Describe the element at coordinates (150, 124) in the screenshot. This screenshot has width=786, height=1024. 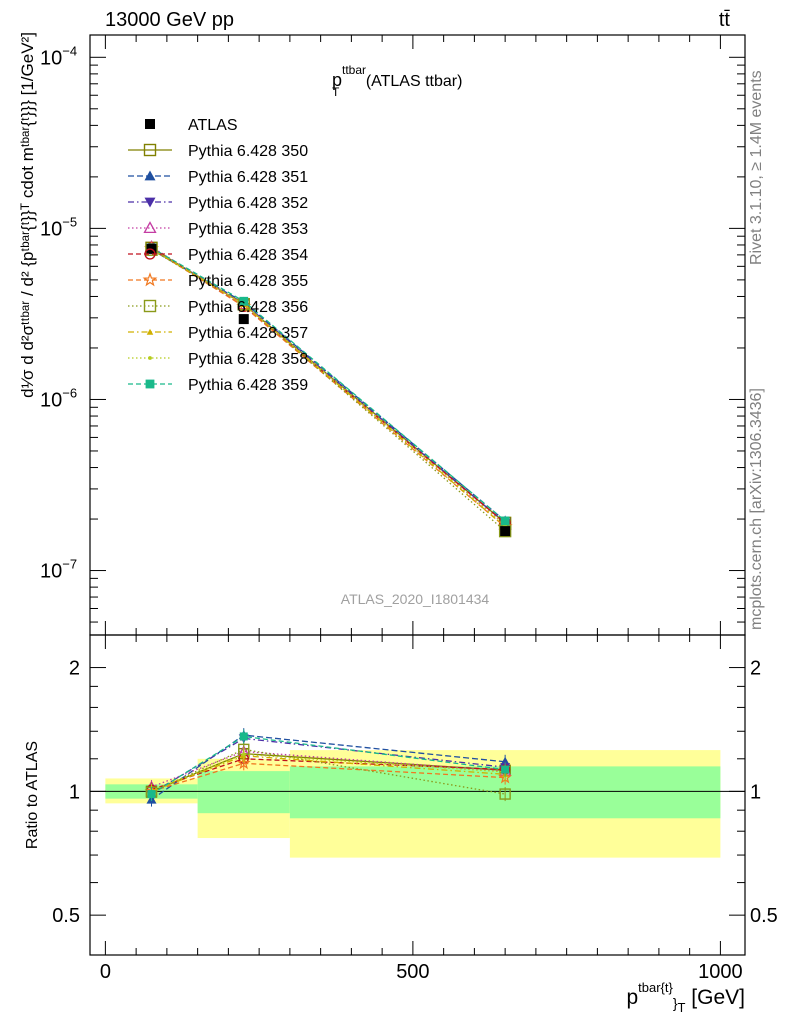
I see `legend-marker-atlas` at that location.